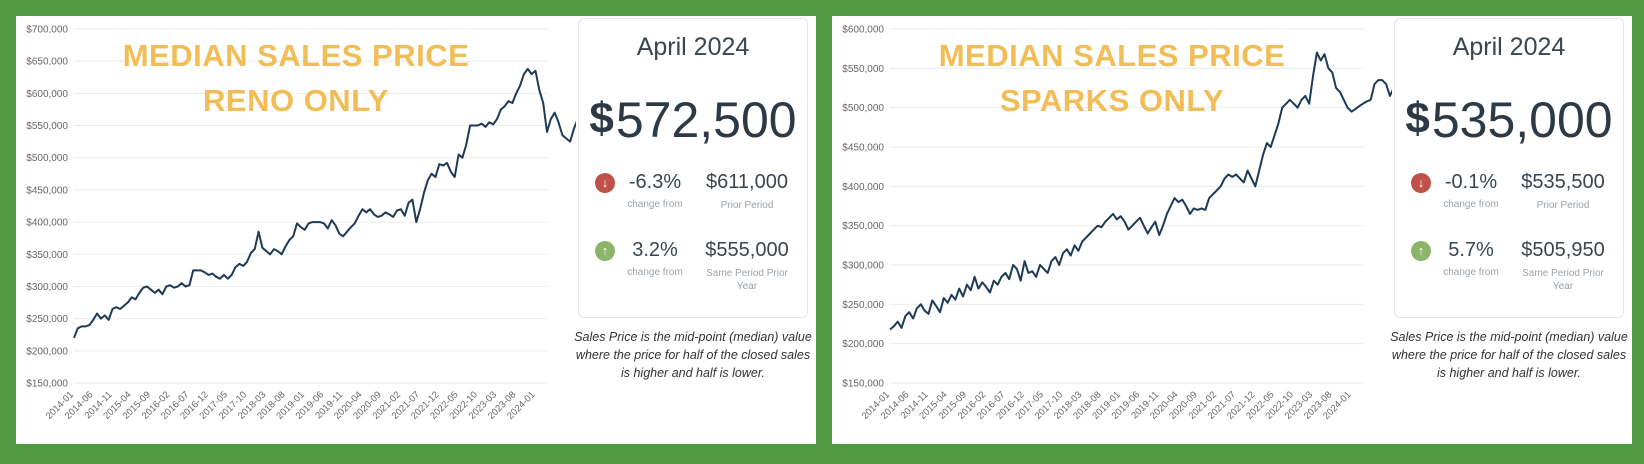 This screenshot has height=464, width=1644. I want to click on change-percent: 5.7%, so click(1471, 250).